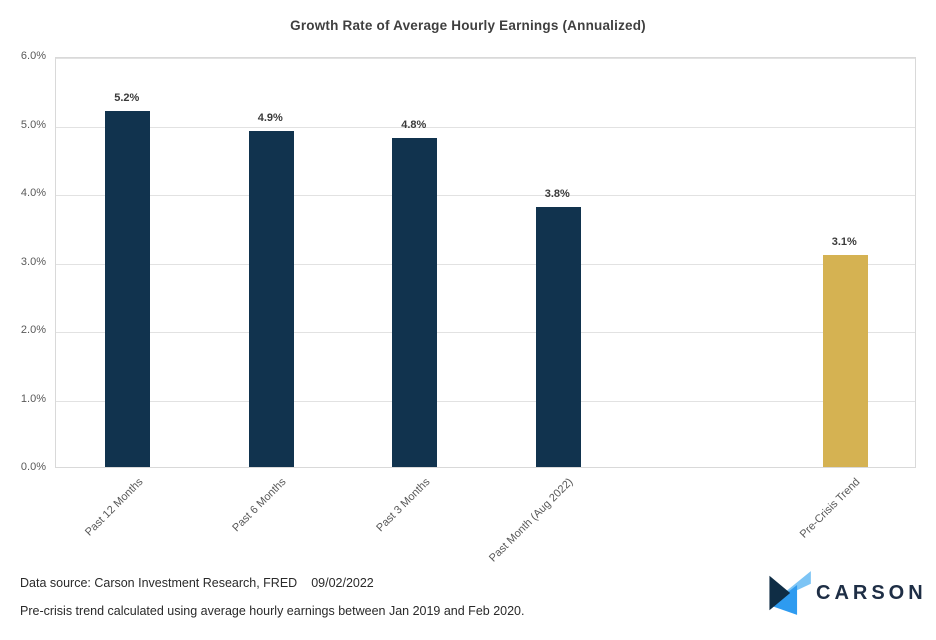  Describe the element at coordinates (403, 505) in the screenshot. I see `x-tick-label-2: Past 3 Months` at that location.